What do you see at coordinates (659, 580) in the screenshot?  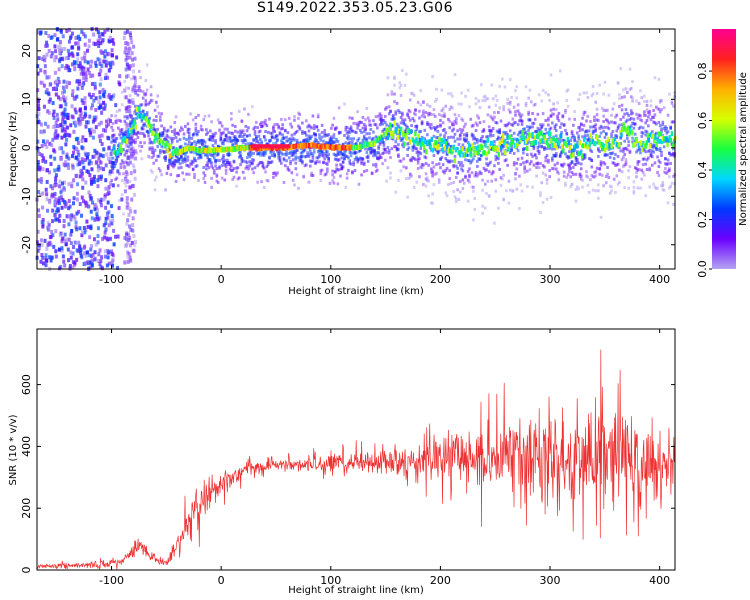 I see `snr-x-tick-label: 400` at bounding box center [659, 580].